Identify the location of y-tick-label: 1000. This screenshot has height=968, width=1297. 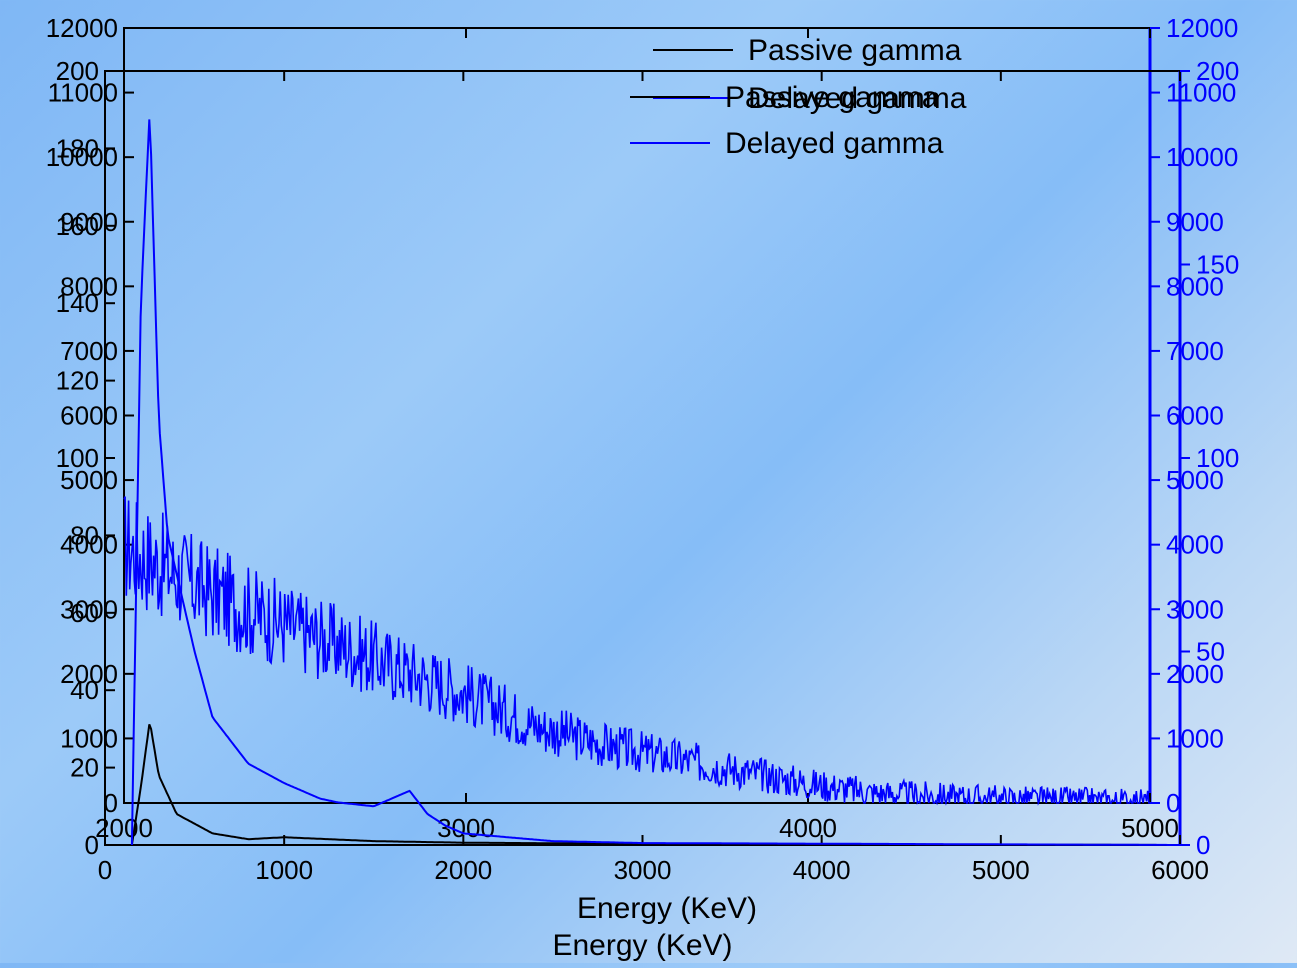
(89, 738).